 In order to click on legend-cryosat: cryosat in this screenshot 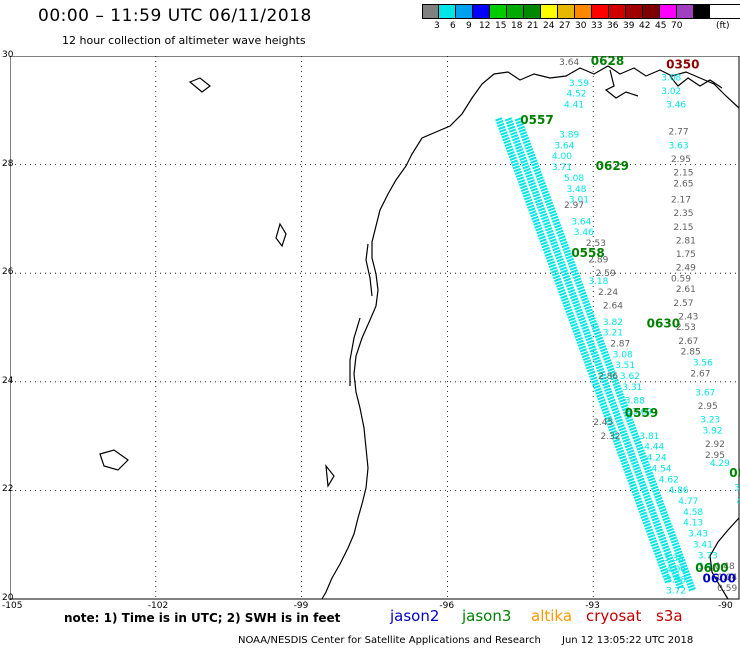, I will do `click(614, 616)`.